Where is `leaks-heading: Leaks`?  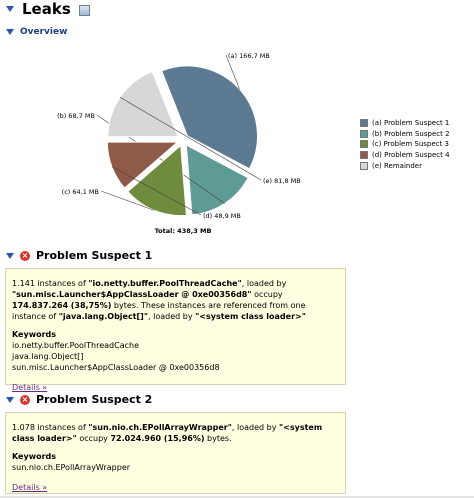
leaks-heading: Leaks is located at coordinates (48, 9).